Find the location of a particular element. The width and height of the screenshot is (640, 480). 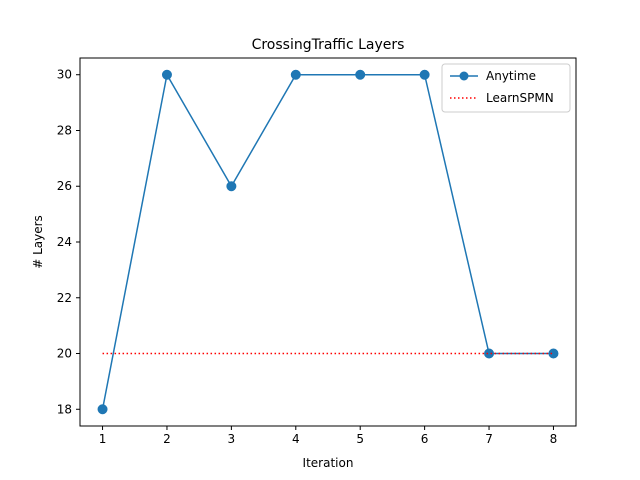

y-tick-label: 26 is located at coordinates (64, 186).